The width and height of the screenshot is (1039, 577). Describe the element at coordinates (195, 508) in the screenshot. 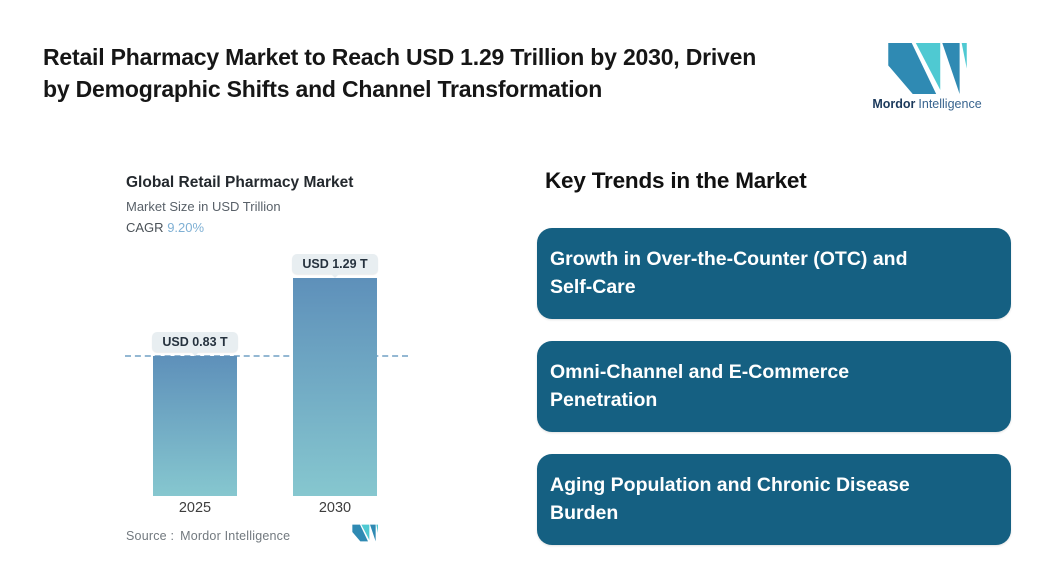

I see `x-tick-2025: 2025` at that location.